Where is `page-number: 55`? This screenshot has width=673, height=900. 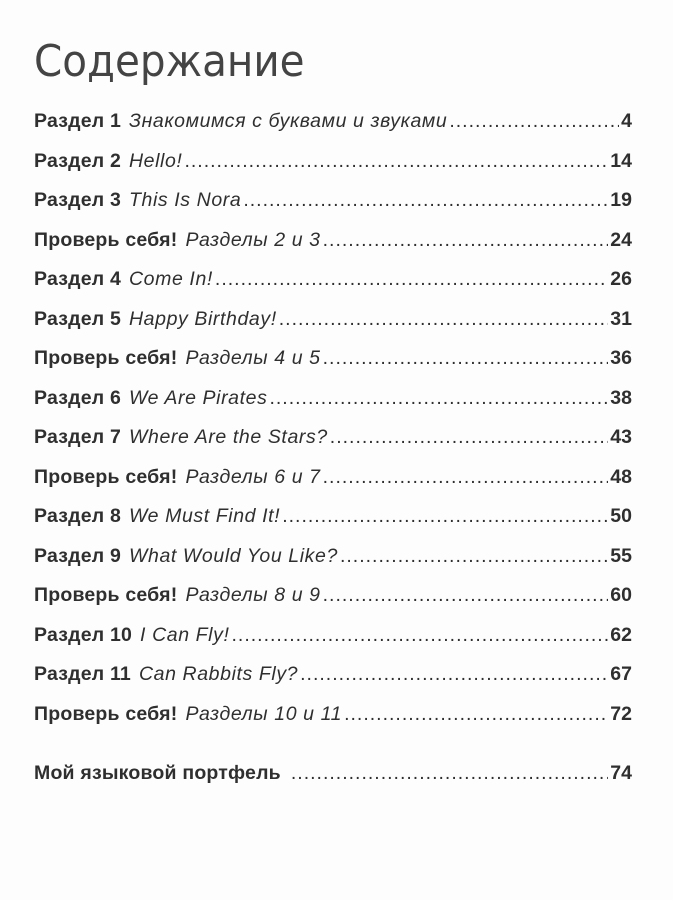 page-number: 55 is located at coordinates (621, 555).